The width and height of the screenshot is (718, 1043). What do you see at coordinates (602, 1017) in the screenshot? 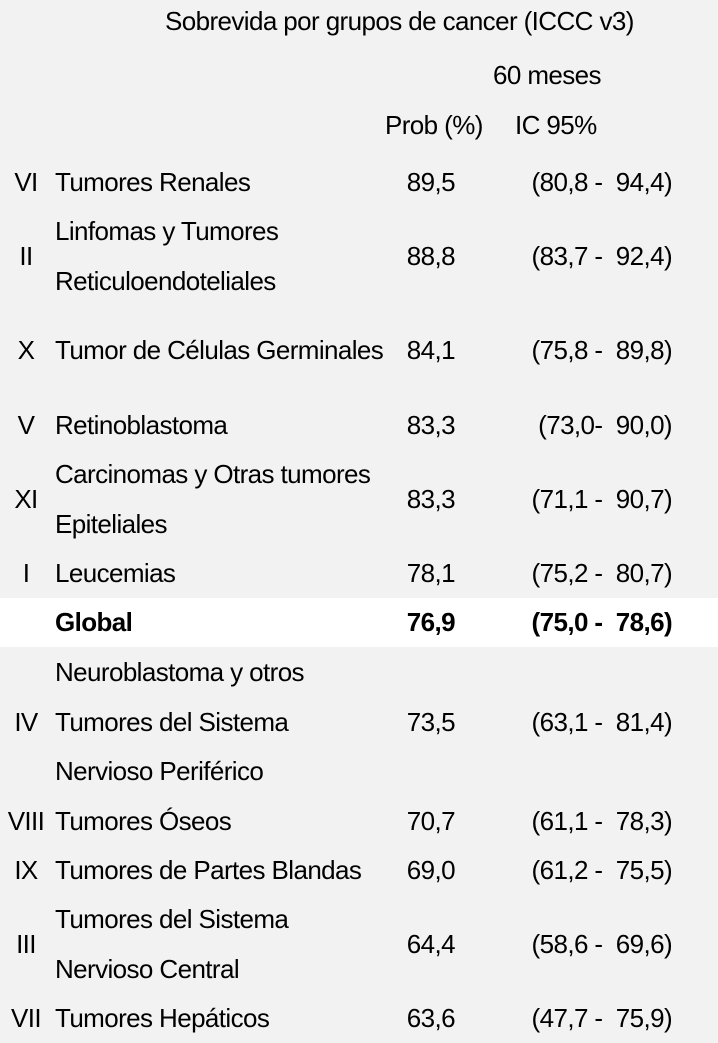
I see `confidence-interval: (47,7 - 75,9)` at bounding box center [602, 1017].